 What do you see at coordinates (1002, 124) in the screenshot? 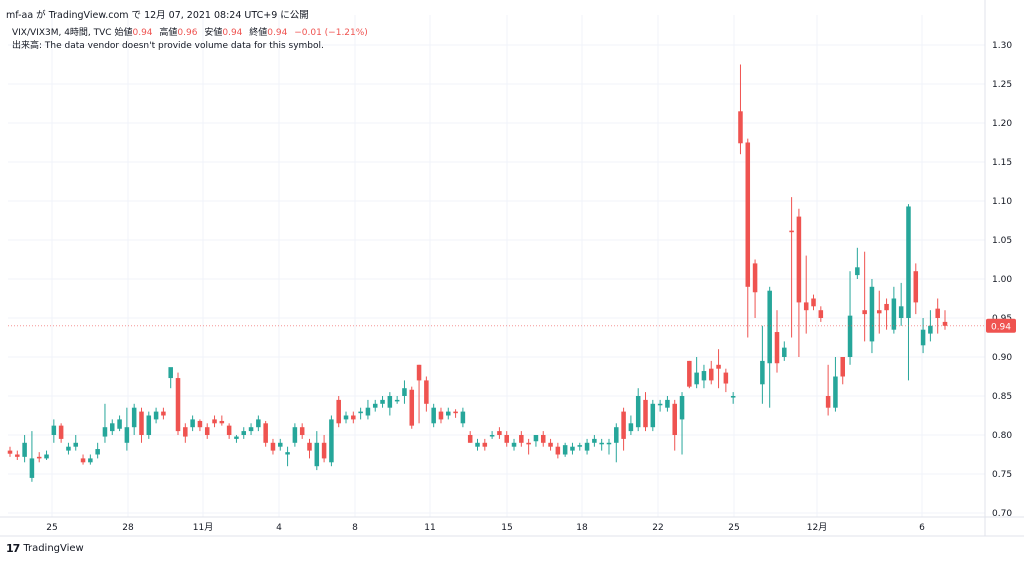
I see `y-tick-label: 1.20` at bounding box center [1002, 124].